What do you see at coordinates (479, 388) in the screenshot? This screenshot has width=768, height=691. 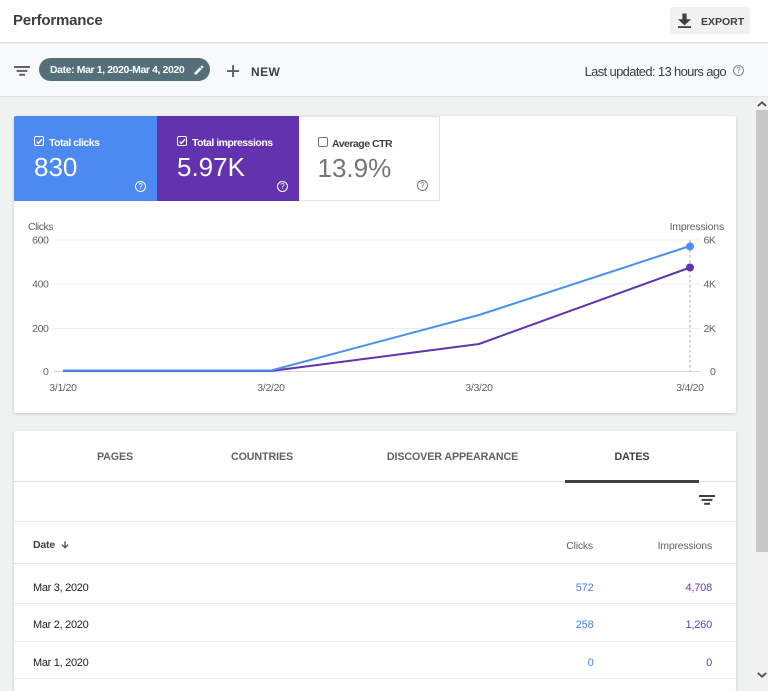 I see `svg-text: 3/3/20` at bounding box center [479, 388].